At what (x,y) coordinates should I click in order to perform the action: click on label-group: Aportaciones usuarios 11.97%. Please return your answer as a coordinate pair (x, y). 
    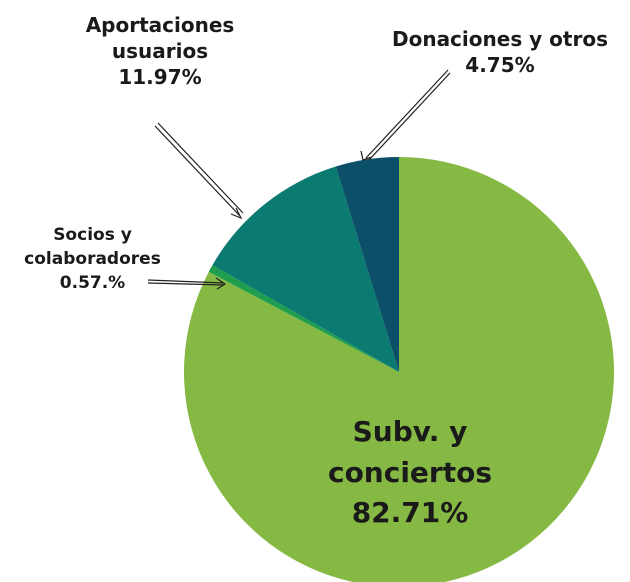
    Looking at the image, I should click on (160, 51).